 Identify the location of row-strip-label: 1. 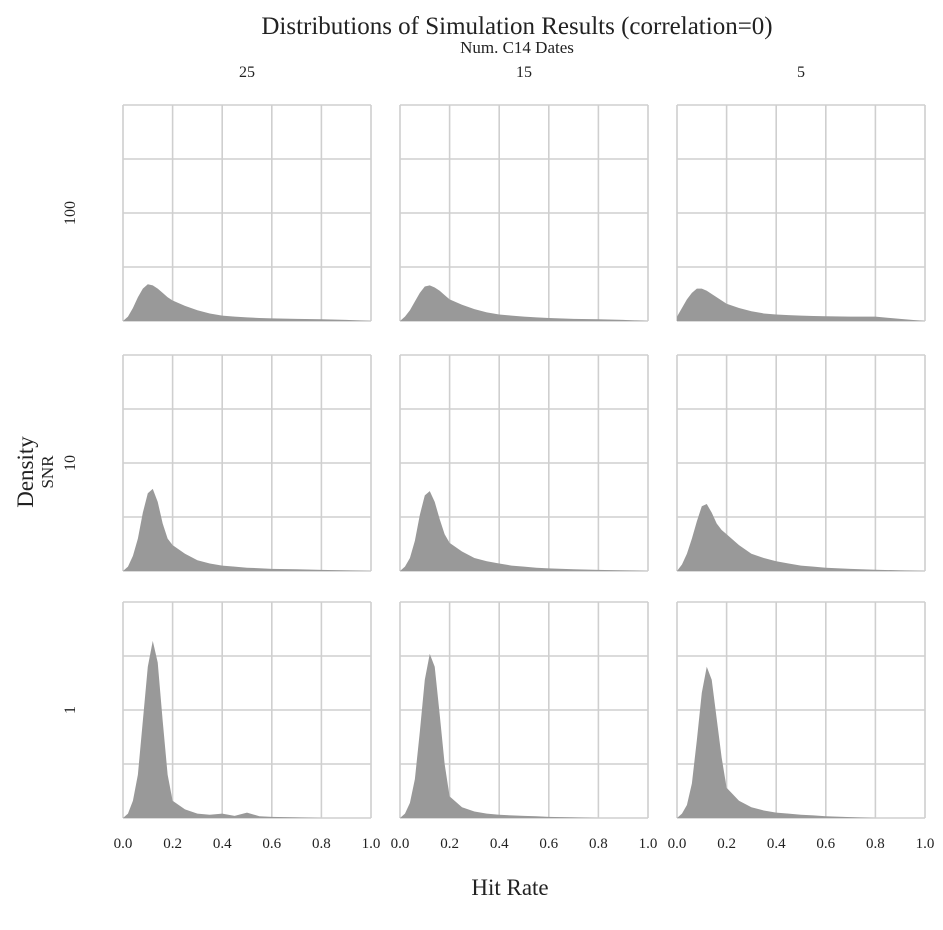
(70, 710).